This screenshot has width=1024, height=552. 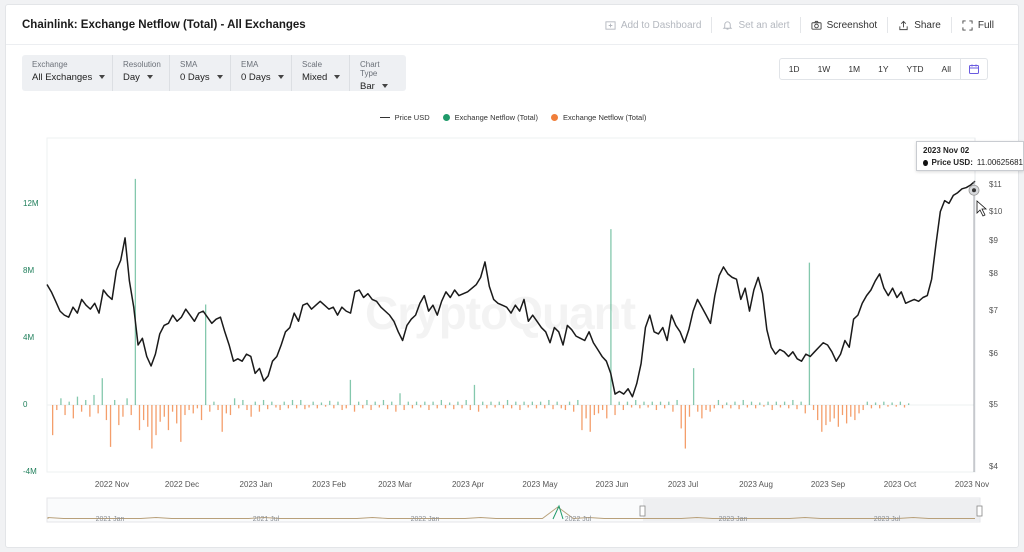 I want to click on set-alert-button: Set an alert, so click(x=755, y=25).